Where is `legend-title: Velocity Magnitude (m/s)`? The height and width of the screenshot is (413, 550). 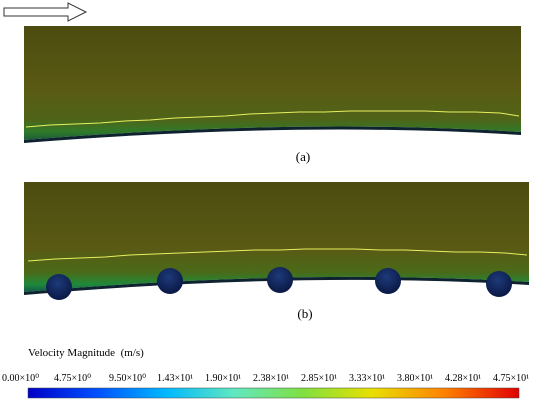 legend-title: Velocity Magnitude (m/s) is located at coordinates (86, 353).